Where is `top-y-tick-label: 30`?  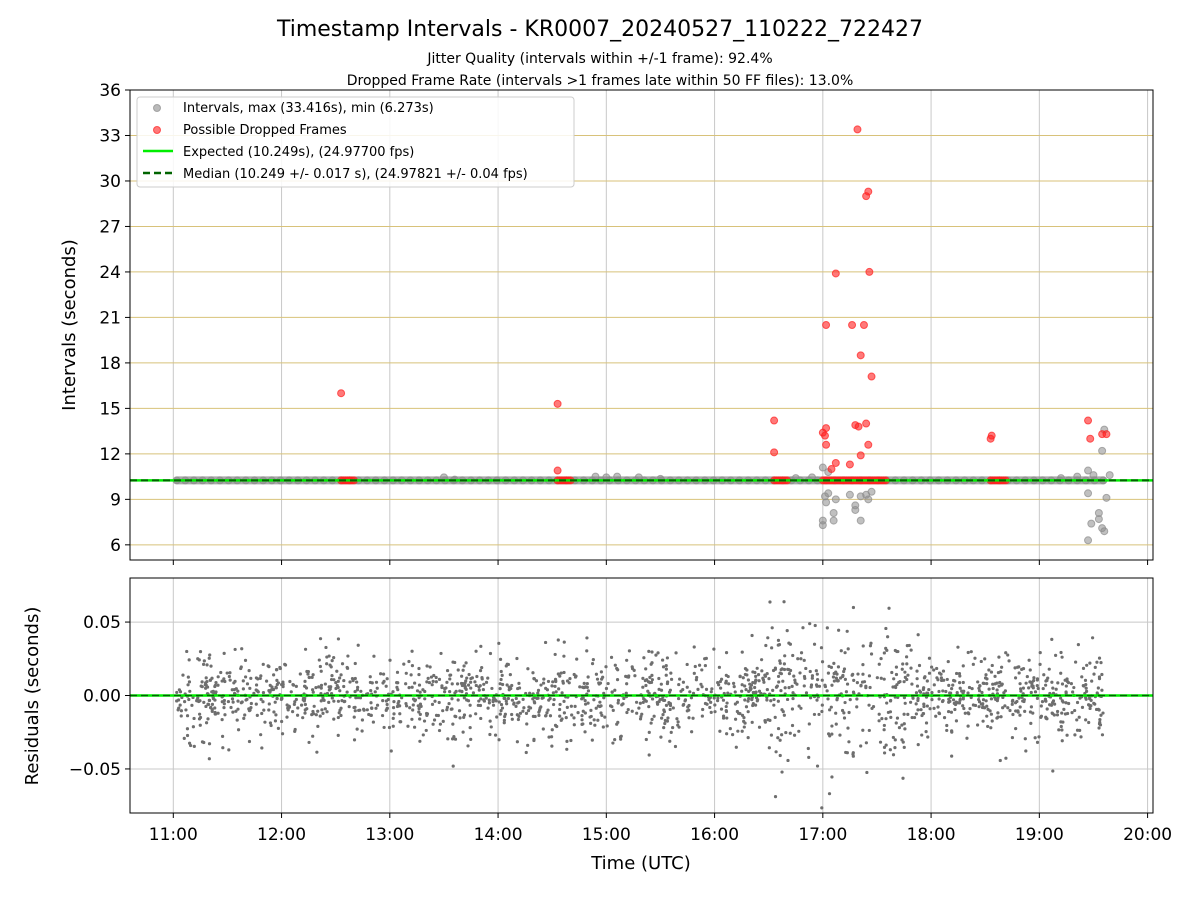
top-y-tick-label: 30 is located at coordinates (110, 182).